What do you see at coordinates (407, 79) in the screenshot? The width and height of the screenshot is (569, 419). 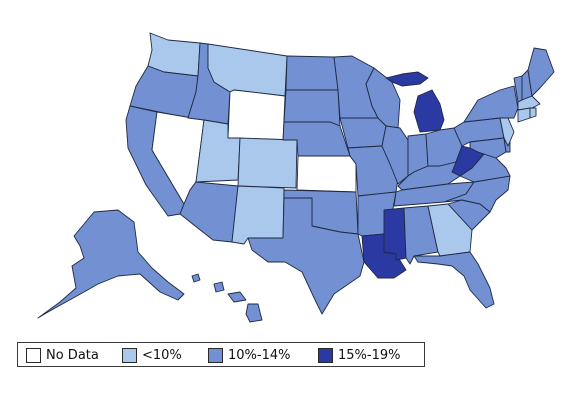 I see `state-mi-upper` at bounding box center [407, 79].